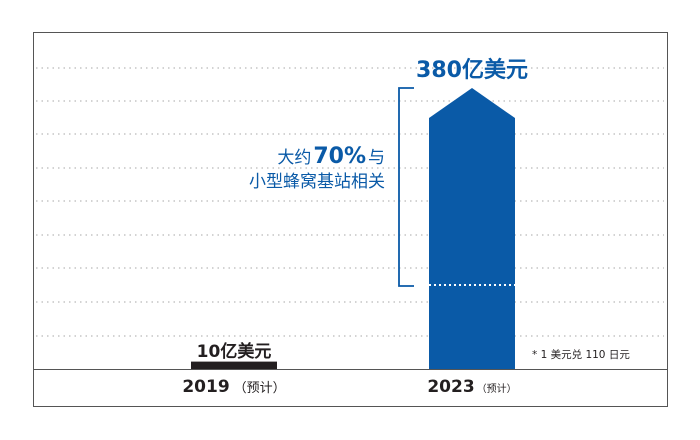 The height and width of the screenshot is (440, 700). What do you see at coordinates (234, 365) in the screenshot?
I see `bar-2019` at bounding box center [234, 365].